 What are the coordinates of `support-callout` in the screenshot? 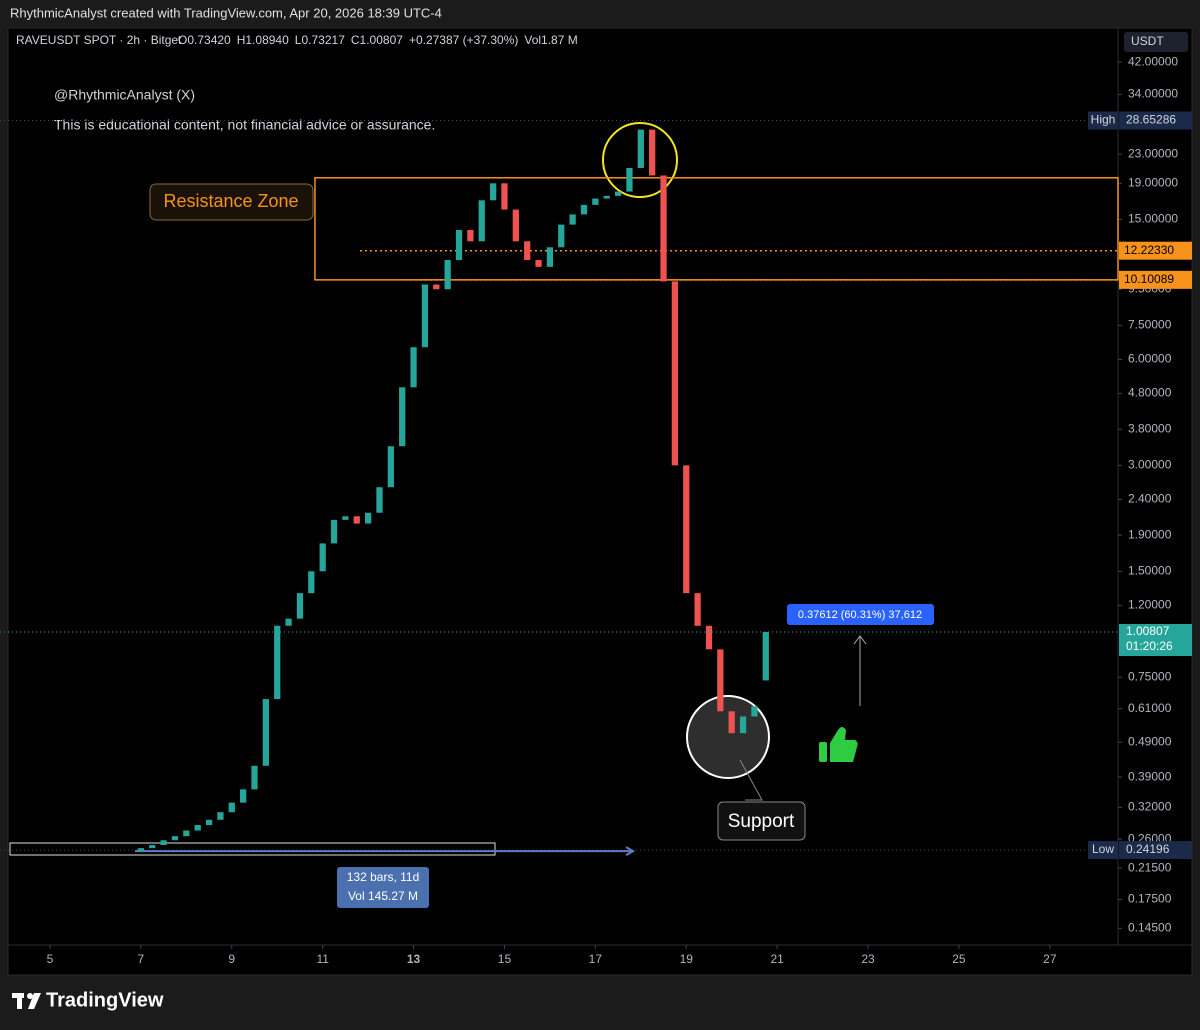 It's located at (751, 780).